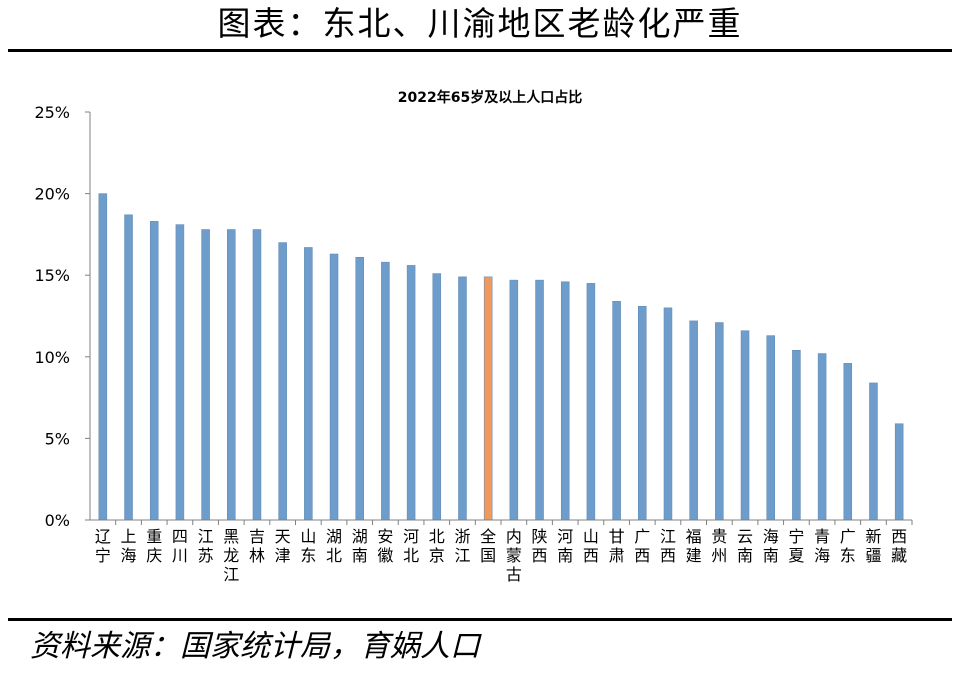 The image size is (960, 676). What do you see at coordinates (848, 546) in the screenshot?
I see `x-tick-label: 广东` at bounding box center [848, 546].